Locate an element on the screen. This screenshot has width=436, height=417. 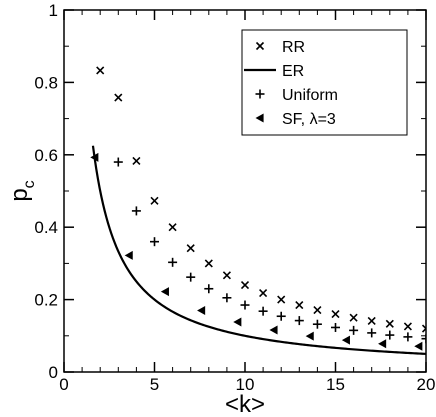
x-tick-label: 15 is located at coordinates (335, 384).